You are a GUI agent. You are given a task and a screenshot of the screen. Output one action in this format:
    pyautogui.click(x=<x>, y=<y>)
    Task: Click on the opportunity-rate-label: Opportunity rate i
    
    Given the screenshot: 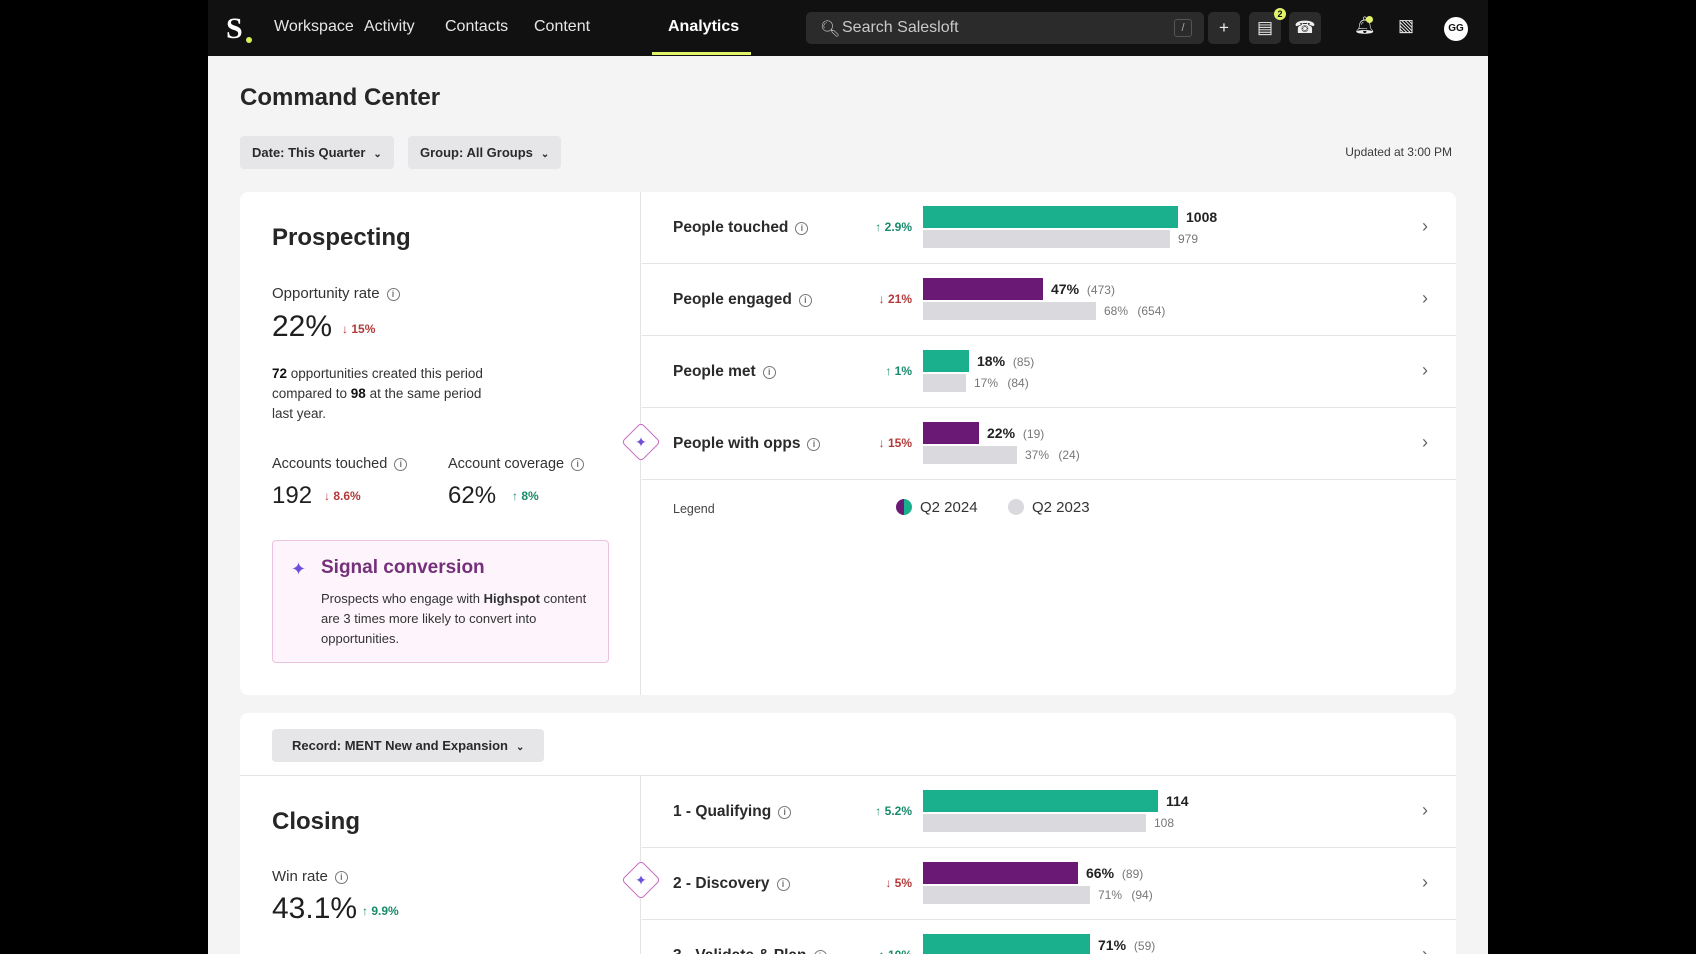 What is the action you would take?
    pyautogui.click(x=336, y=293)
    